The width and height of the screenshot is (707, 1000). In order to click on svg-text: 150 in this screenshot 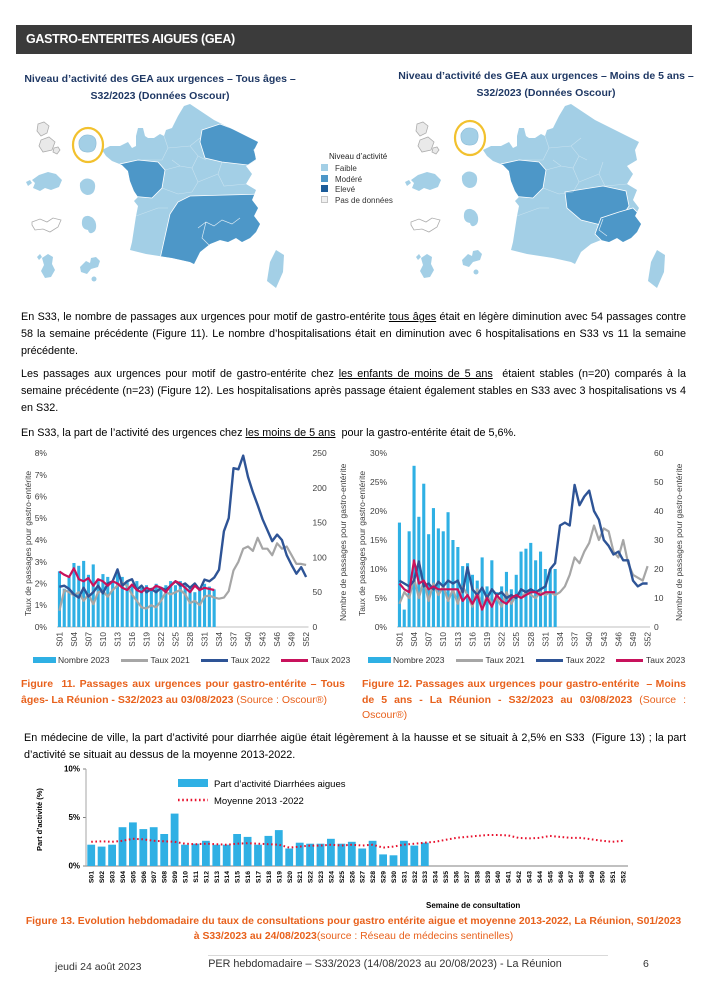, I will do `click(320, 523)`.